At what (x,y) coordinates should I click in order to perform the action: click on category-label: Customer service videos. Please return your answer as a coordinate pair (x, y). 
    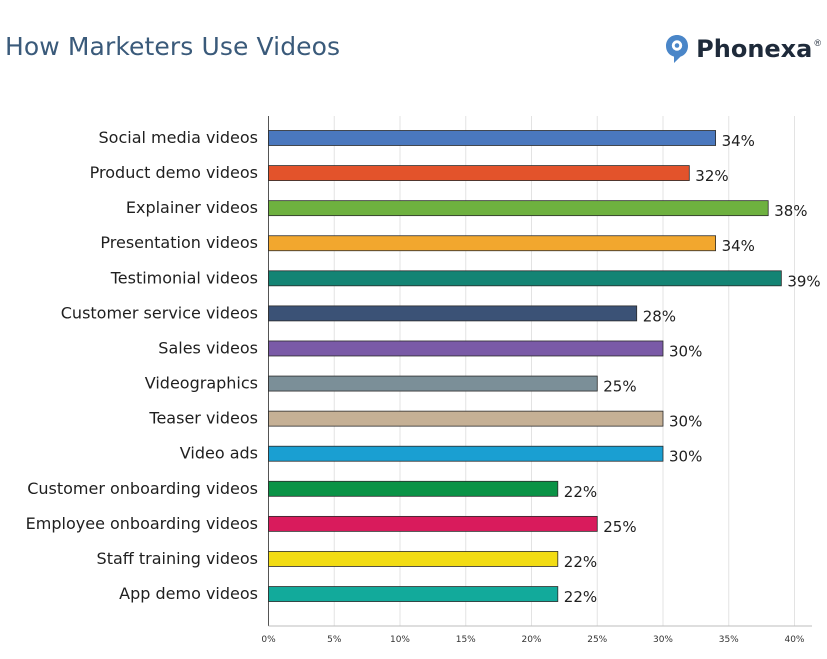
    Looking at the image, I should click on (159, 312).